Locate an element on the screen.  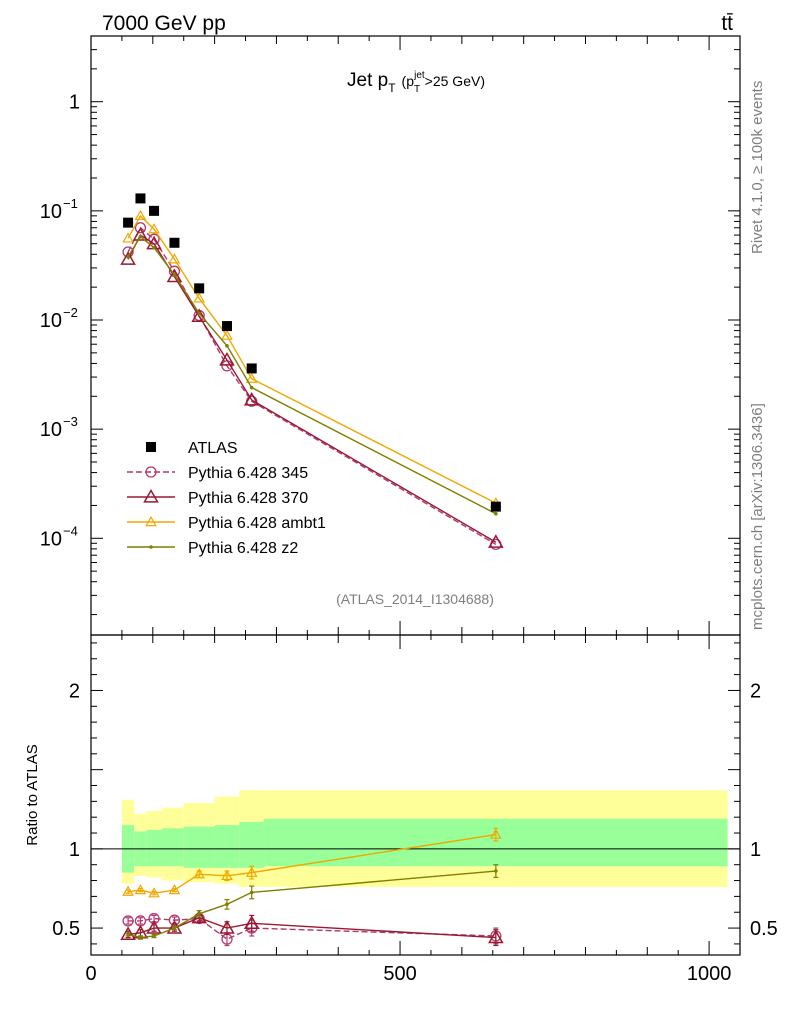
atlas-data-points is located at coordinates (312, 352).